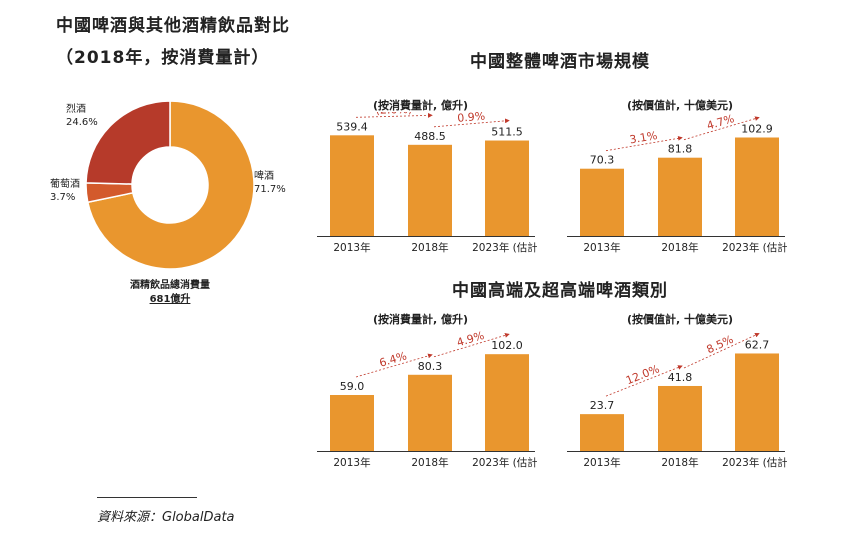  Describe the element at coordinates (170, 285) in the screenshot. I see `pie-total-caption: 酒精飲品總消費量` at that location.